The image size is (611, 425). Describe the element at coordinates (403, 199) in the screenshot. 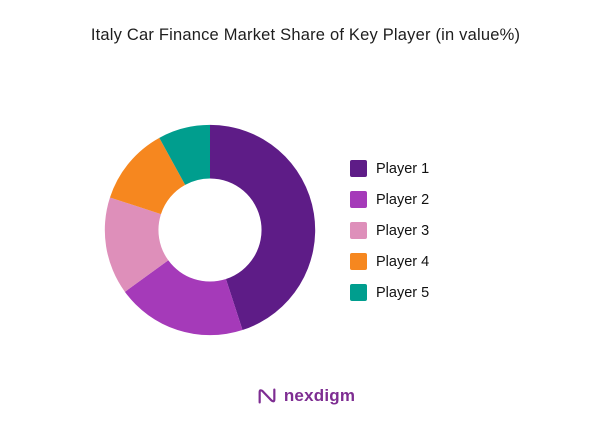

I see `legend-label-player-2: Player 2` at that location.